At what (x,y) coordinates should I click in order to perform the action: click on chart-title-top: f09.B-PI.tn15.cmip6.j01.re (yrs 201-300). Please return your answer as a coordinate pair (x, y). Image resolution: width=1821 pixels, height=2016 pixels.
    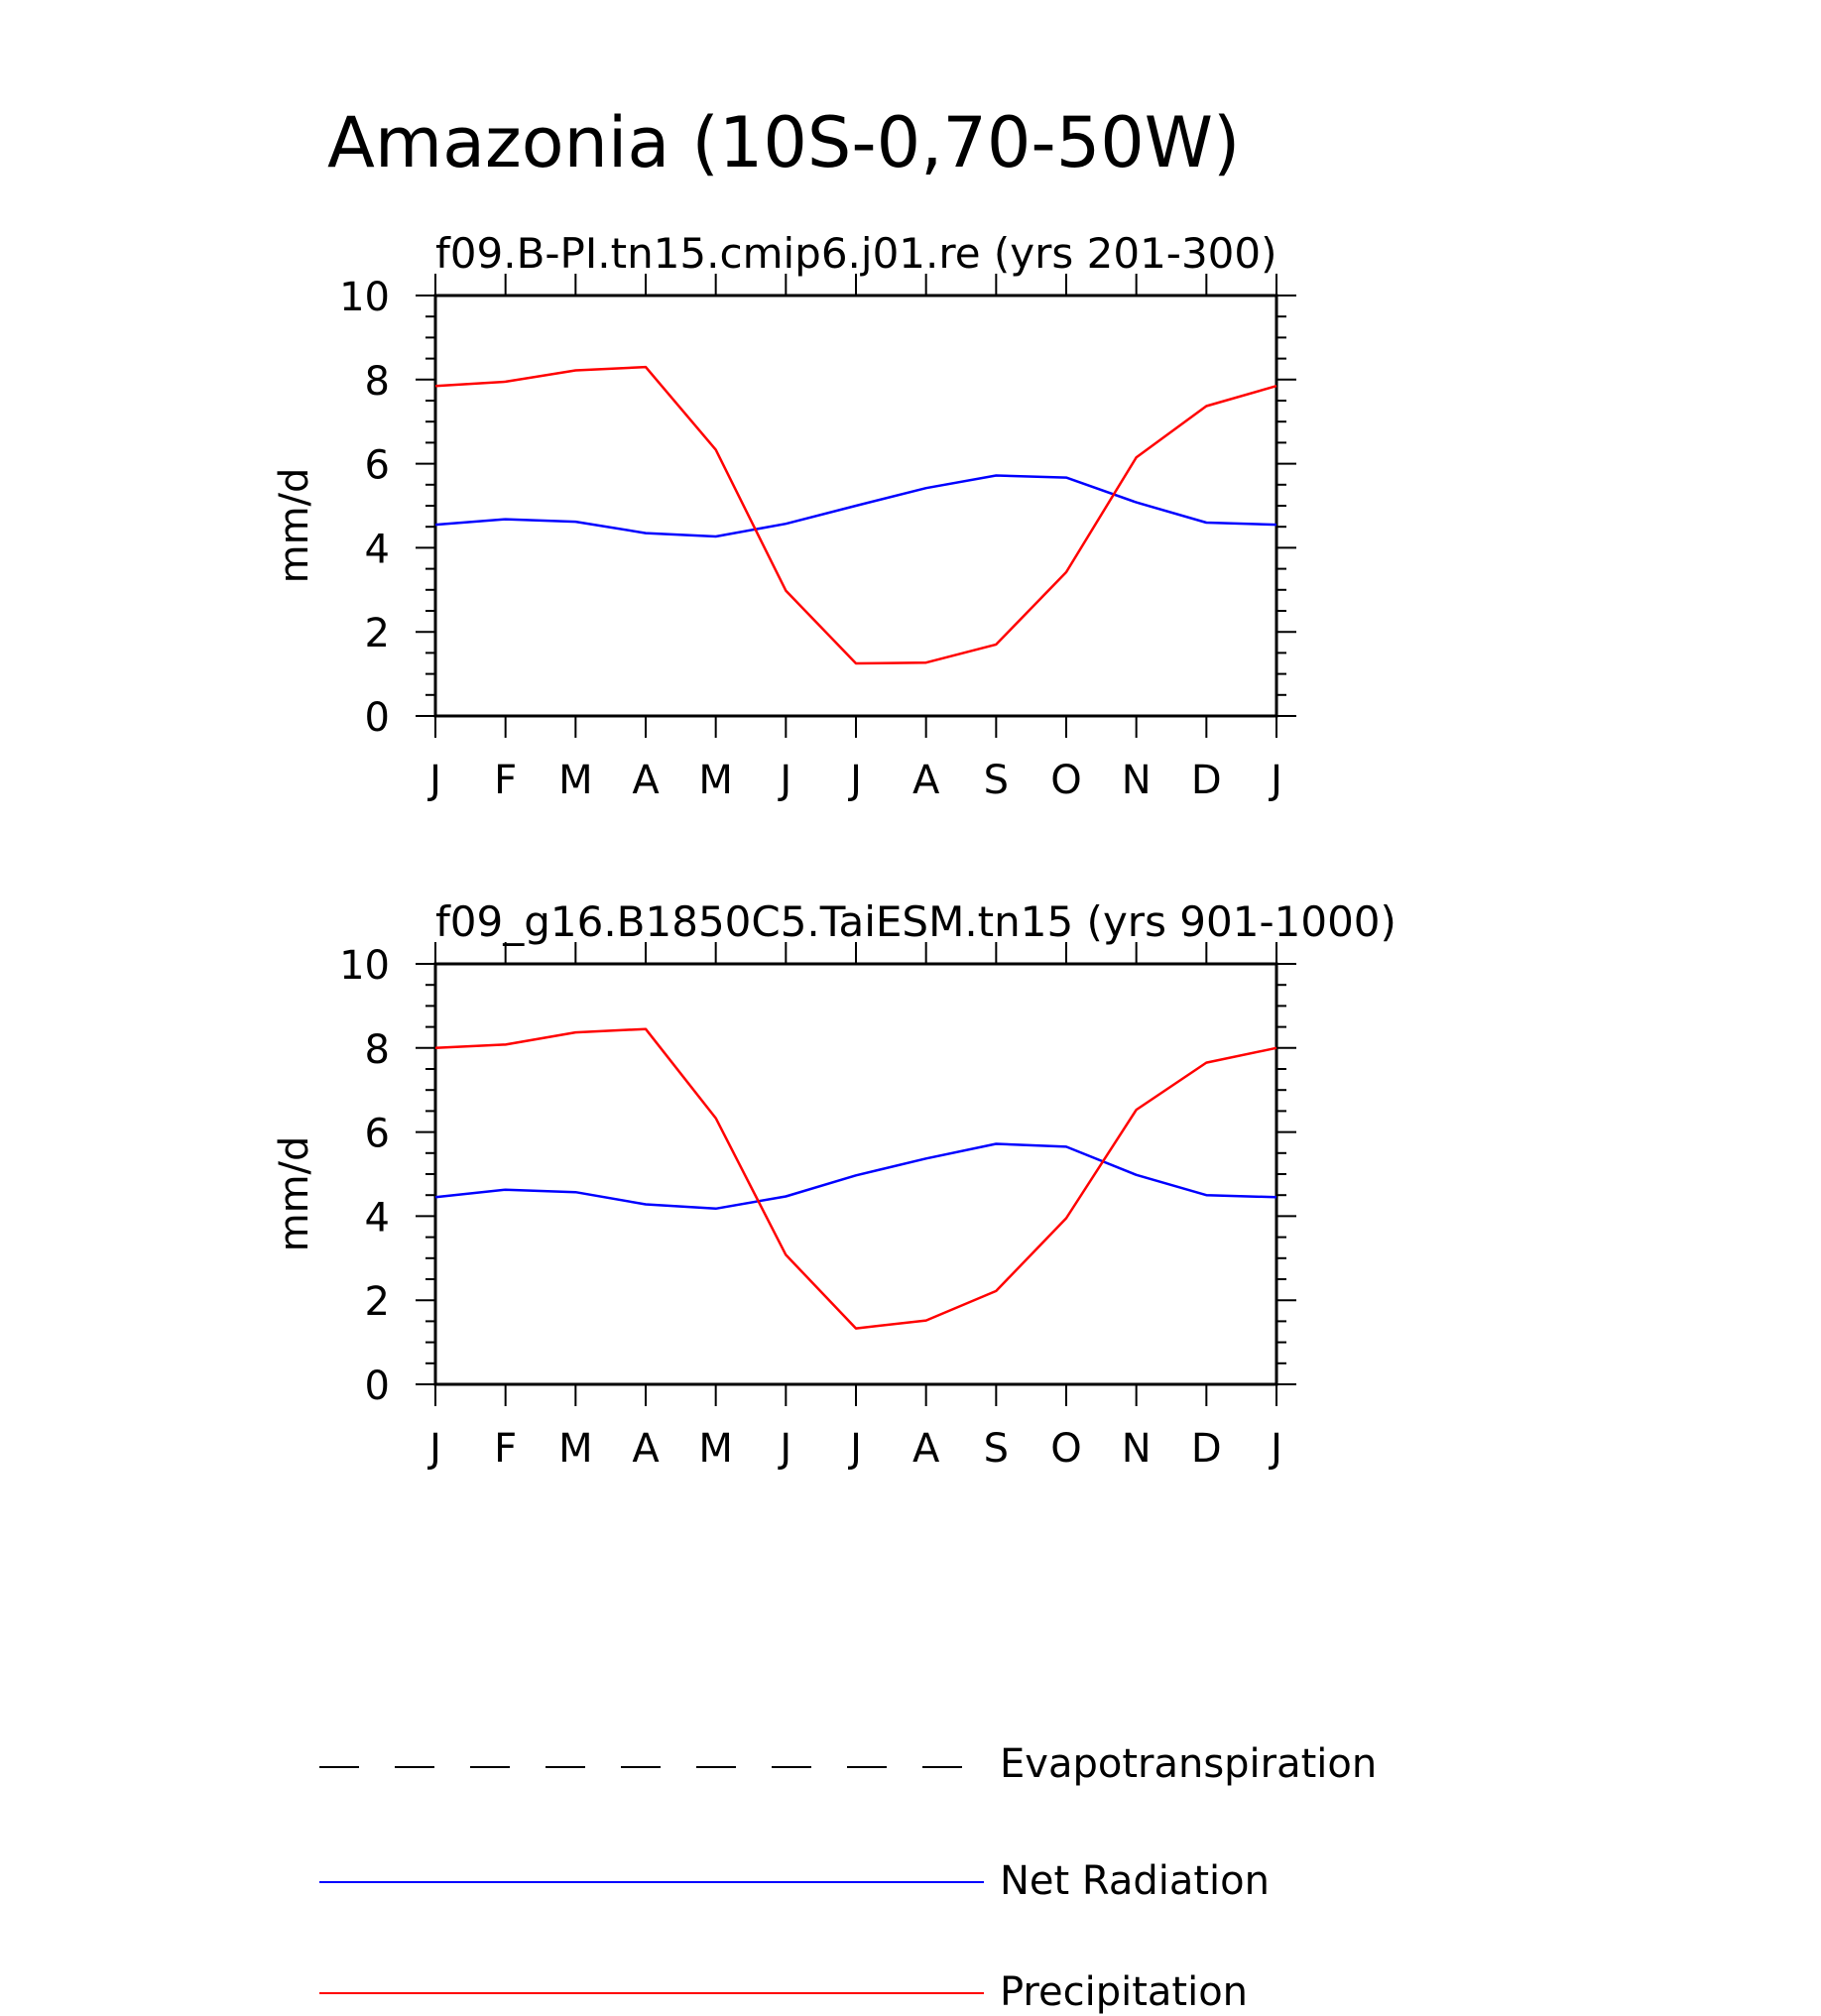
    Looking at the image, I should click on (856, 253).